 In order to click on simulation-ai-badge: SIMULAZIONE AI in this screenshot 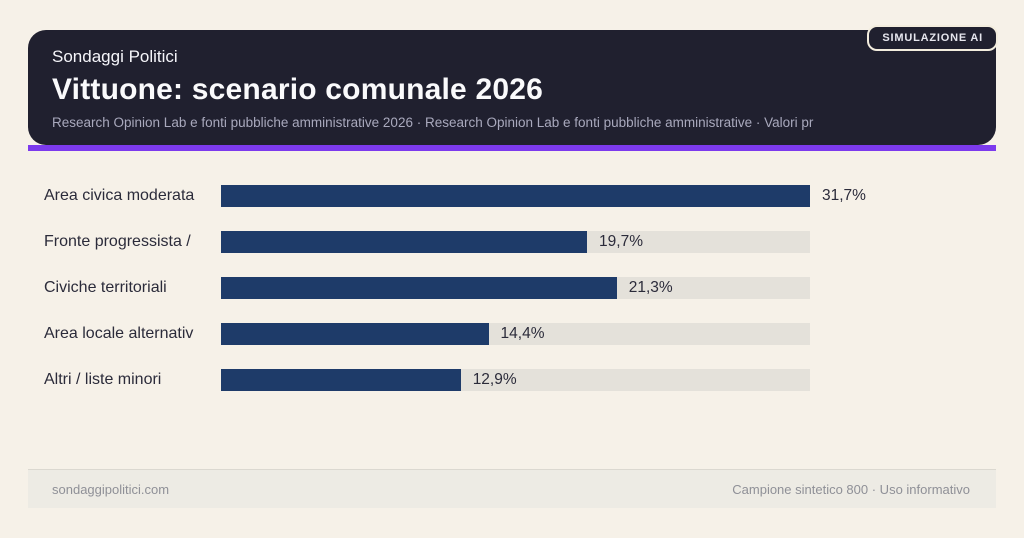, I will do `click(932, 38)`.